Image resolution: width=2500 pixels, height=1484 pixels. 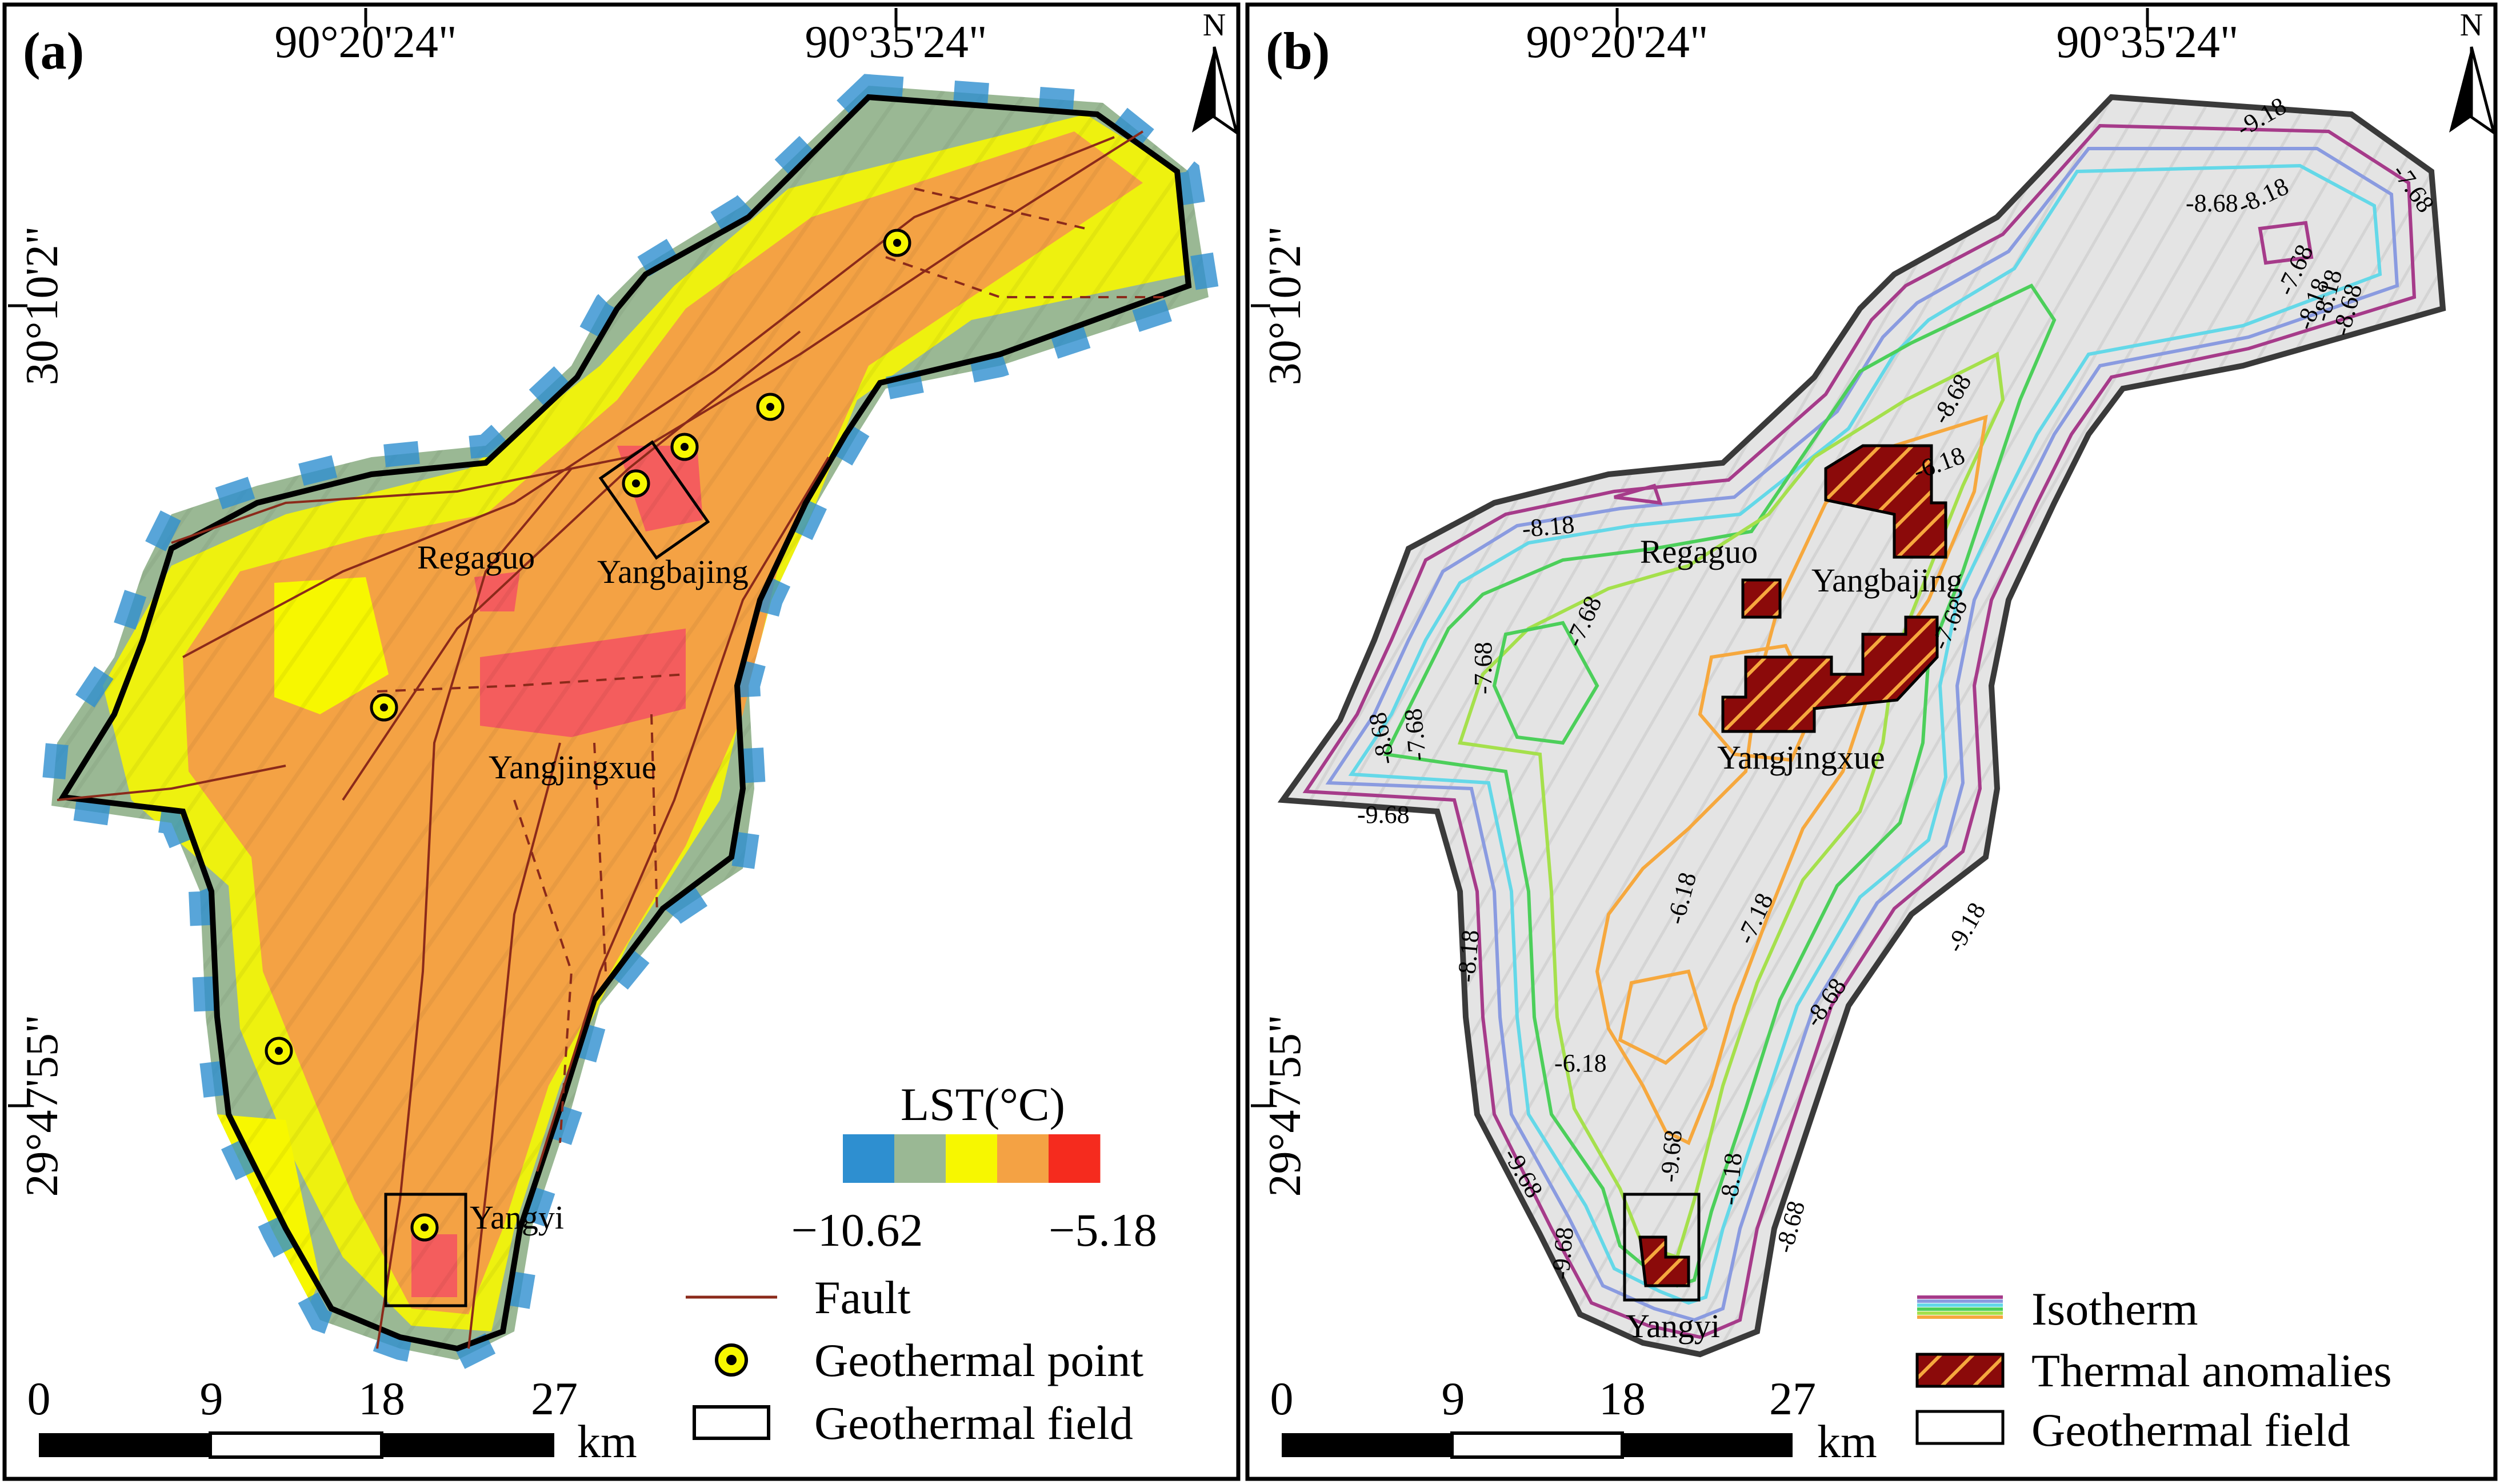 I want to click on panel-b-scale-bar: 0 9 18 27 km, so click(x=1573, y=1420).